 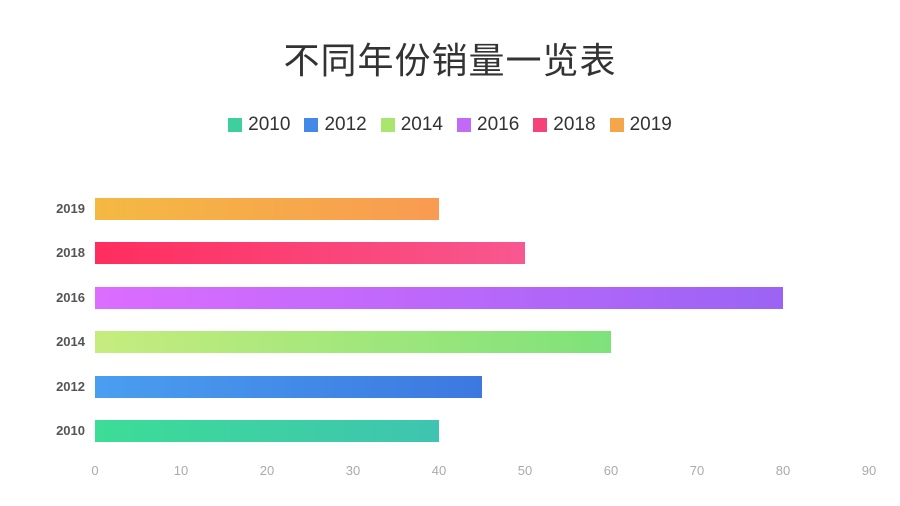 I want to click on legend-label: 2012, so click(x=345, y=124).